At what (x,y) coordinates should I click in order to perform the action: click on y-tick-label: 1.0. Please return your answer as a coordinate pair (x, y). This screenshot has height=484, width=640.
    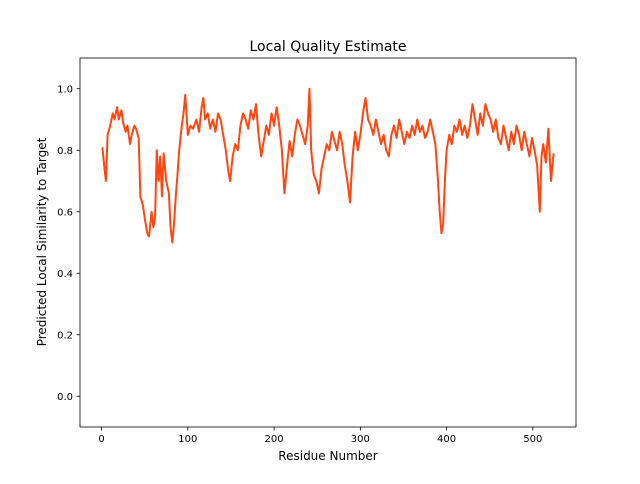
    Looking at the image, I should click on (65, 89).